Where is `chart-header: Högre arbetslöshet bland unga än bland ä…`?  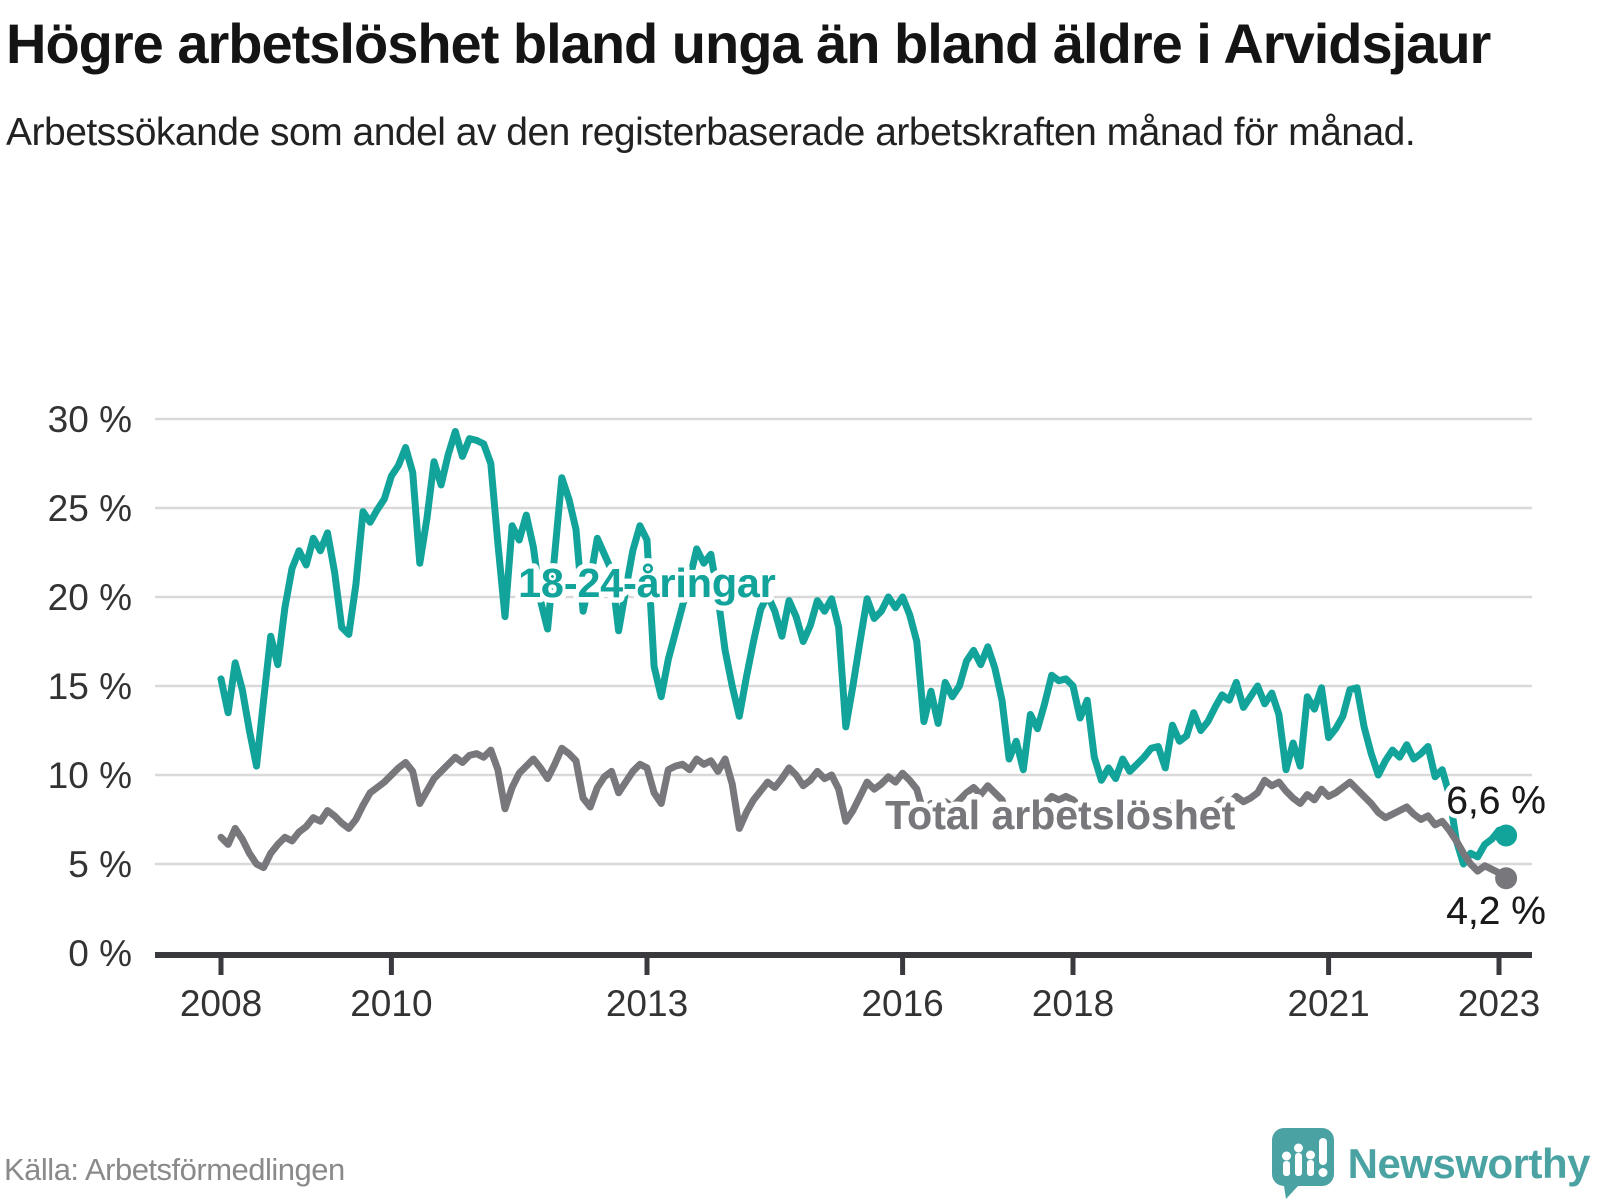
chart-header: Högre arbetslöshet bland unga än bland ä… is located at coordinates (786, 85).